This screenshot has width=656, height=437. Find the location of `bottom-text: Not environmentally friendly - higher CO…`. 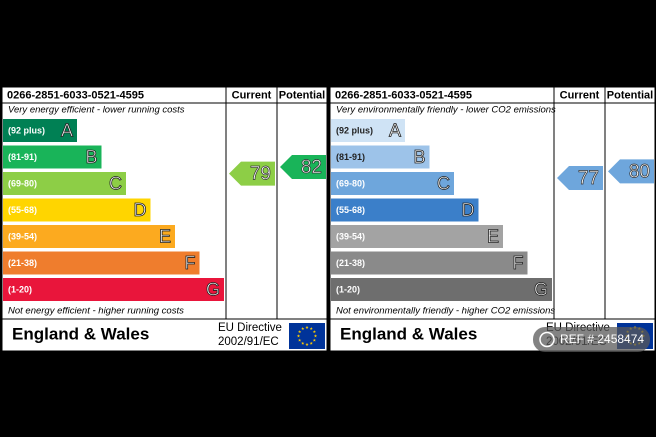

bottom-text: Not environmentally friendly - higher CO… is located at coordinates (445, 311).